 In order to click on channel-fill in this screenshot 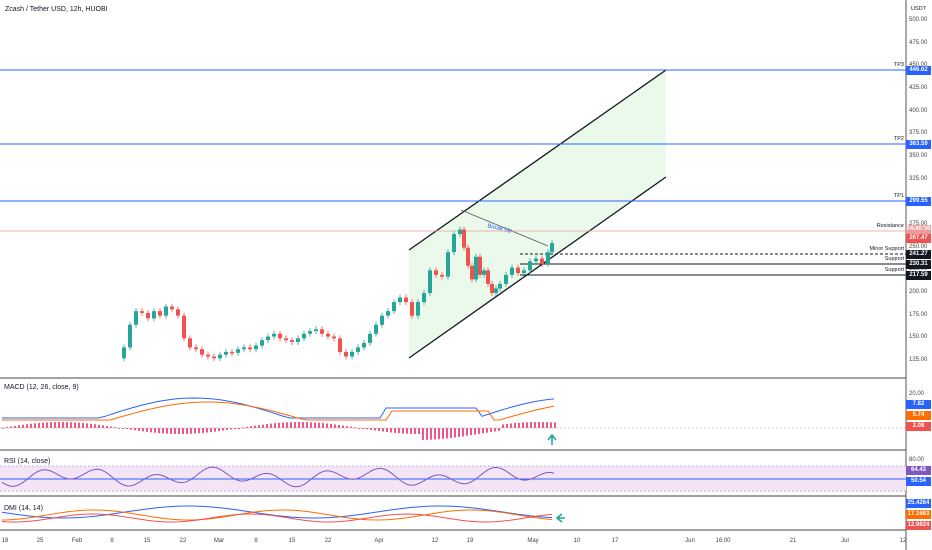, I will do `click(537, 214)`.